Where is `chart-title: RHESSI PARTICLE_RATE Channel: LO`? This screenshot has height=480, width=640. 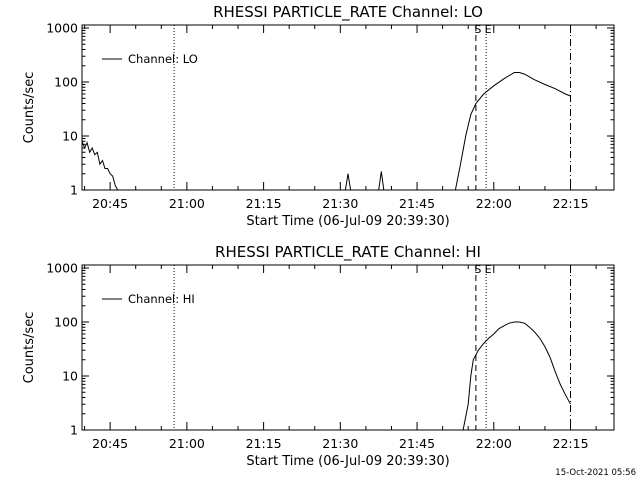 chart-title: RHESSI PARTICLE_RATE Channel: LO is located at coordinates (348, 12).